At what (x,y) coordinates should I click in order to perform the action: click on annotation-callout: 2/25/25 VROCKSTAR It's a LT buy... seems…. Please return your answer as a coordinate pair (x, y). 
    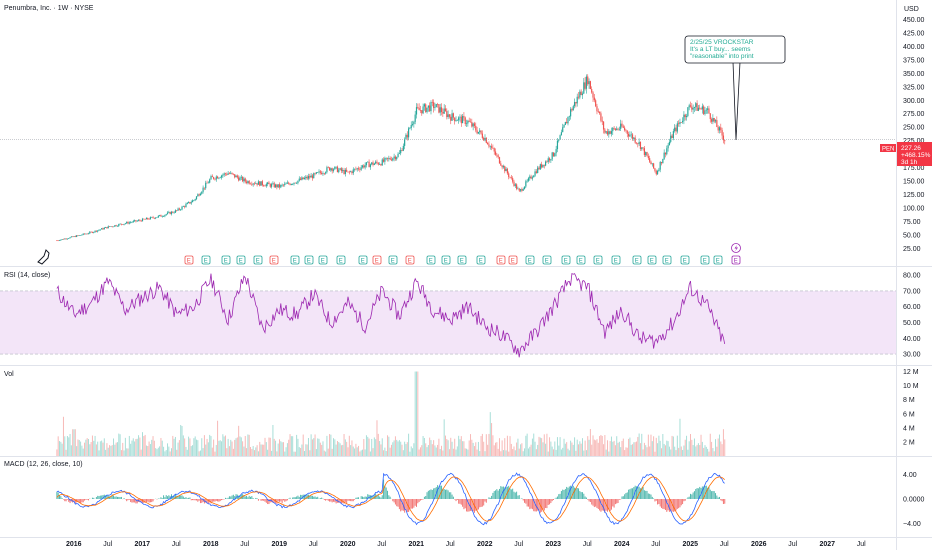
    Looking at the image, I should click on (735, 88).